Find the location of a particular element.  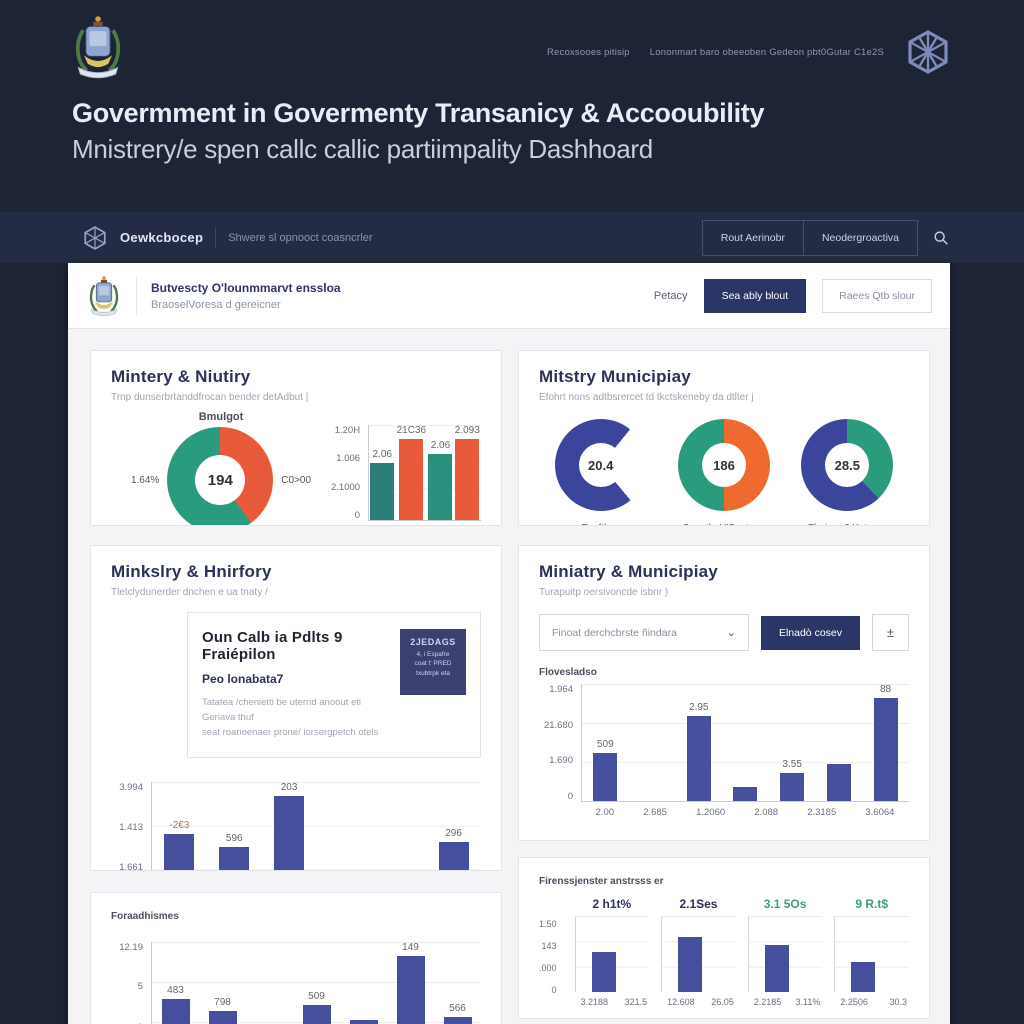

y-tick-label: 3.994 is located at coordinates (131, 787).